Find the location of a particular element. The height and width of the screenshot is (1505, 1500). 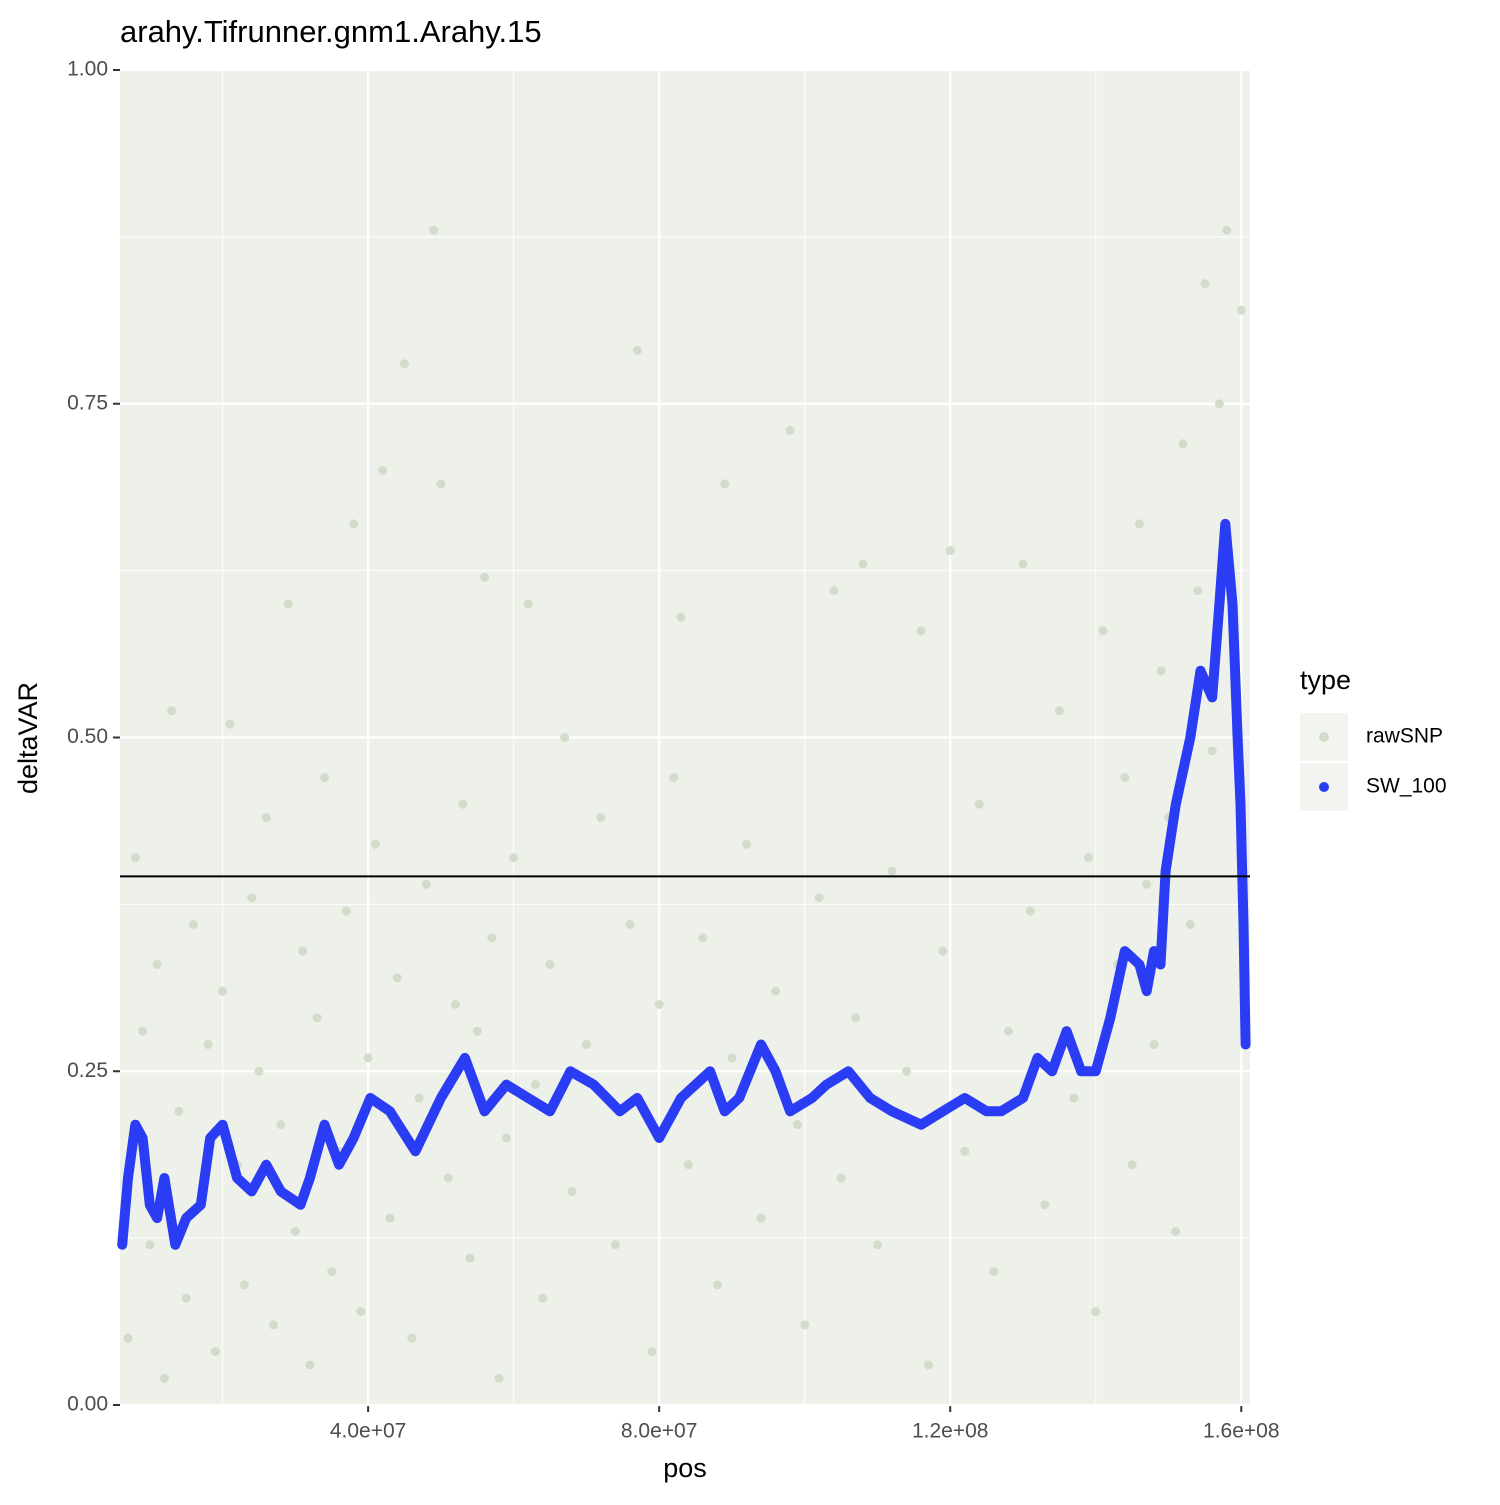

y-tick-label: 1.00 is located at coordinates (87, 69).